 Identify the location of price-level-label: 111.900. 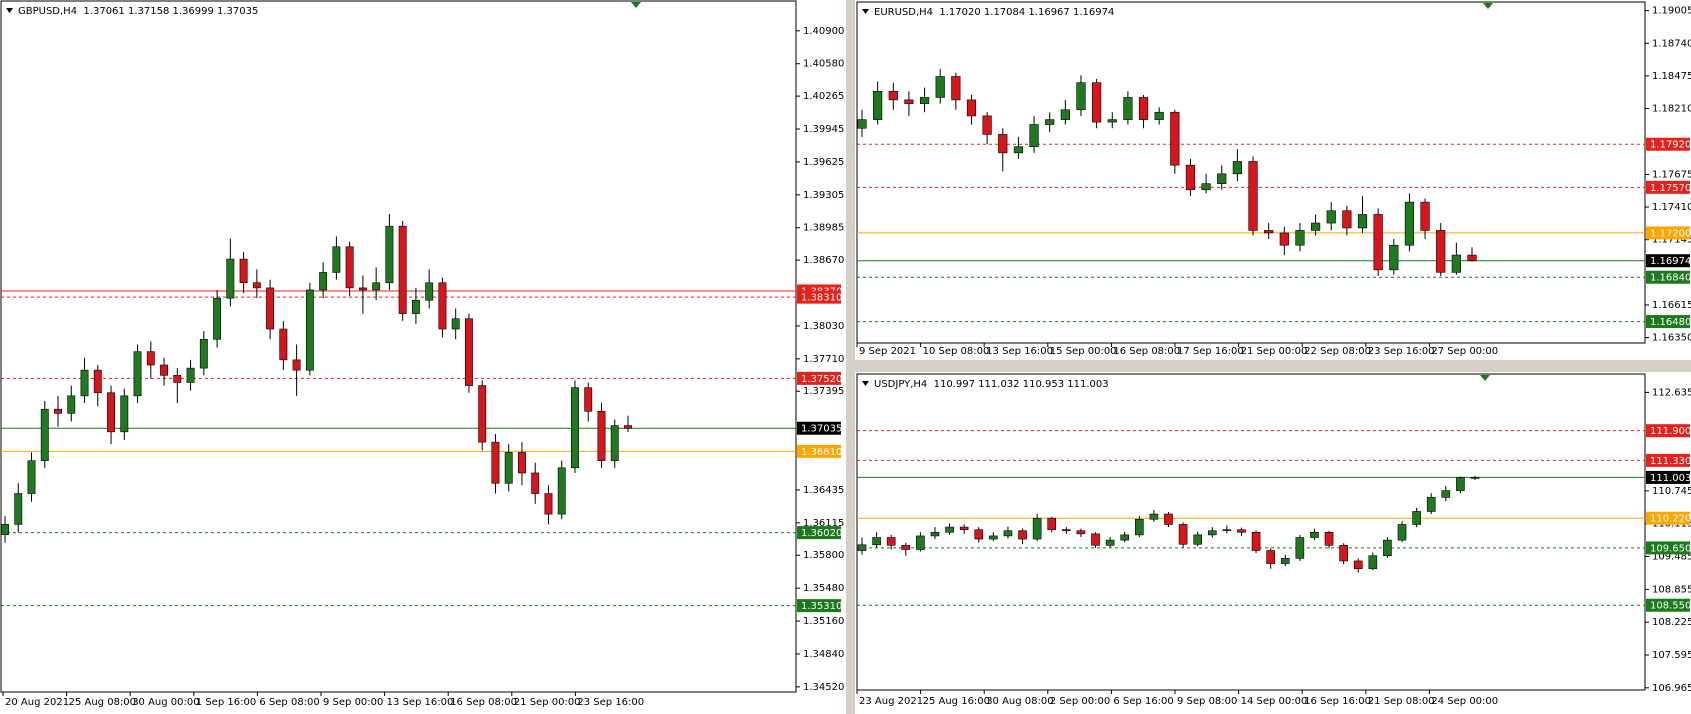
(1670, 431).